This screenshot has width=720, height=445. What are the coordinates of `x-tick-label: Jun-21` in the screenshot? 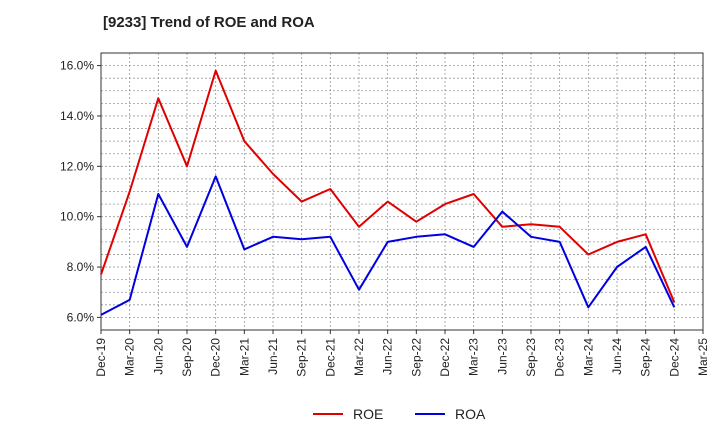 It's located at (273, 356).